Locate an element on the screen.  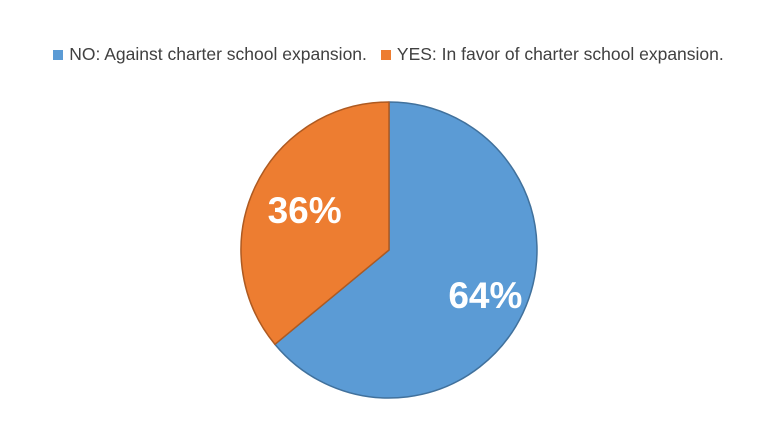
legend-item-no: NO: Against charter school expansion. is located at coordinates (210, 54).